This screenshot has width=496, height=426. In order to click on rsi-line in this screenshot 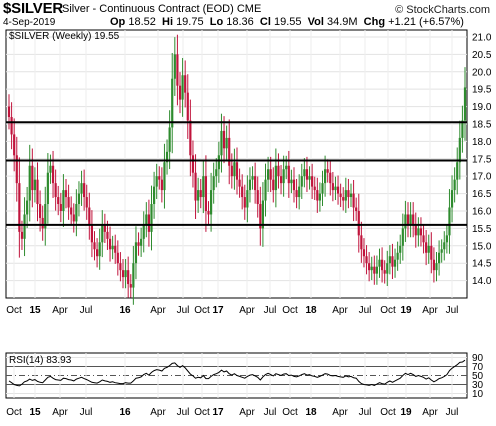, I will do `click(237, 373)`.